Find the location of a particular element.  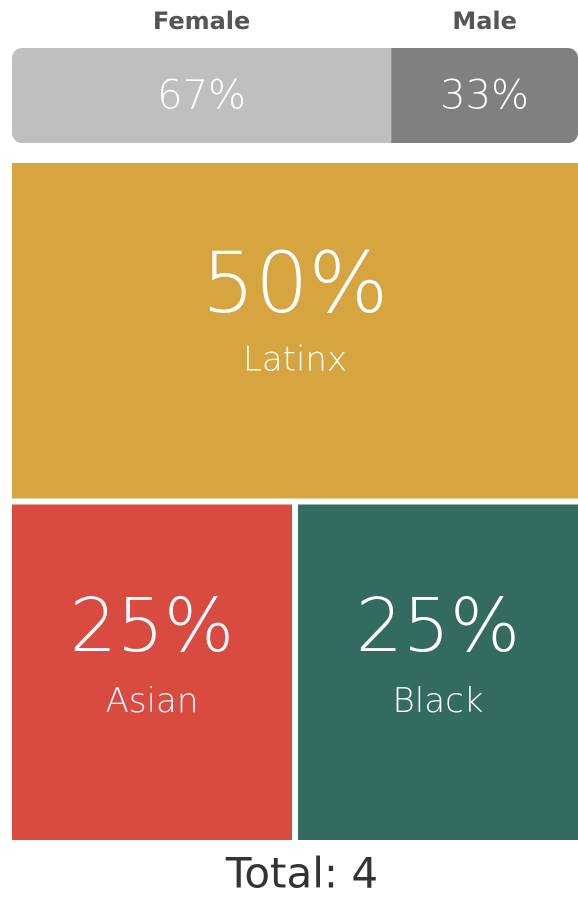

legend-label: Male is located at coordinates (484, 21).